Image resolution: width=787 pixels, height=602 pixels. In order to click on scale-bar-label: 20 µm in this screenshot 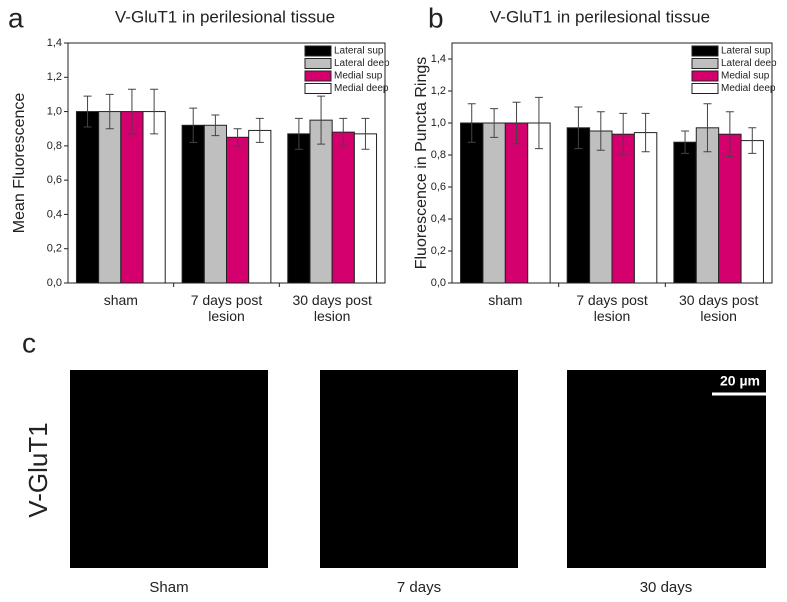, I will do `click(740, 381)`.